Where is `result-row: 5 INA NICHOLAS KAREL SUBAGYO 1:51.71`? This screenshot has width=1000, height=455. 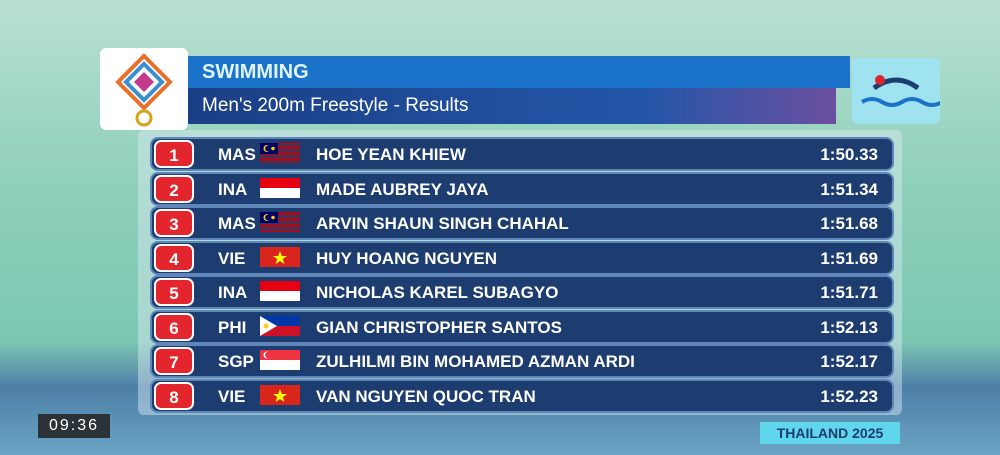
result-row: 5 INA NICHOLAS KAREL SUBAGYO 1:51.71 is located at coordinates (522, 292).